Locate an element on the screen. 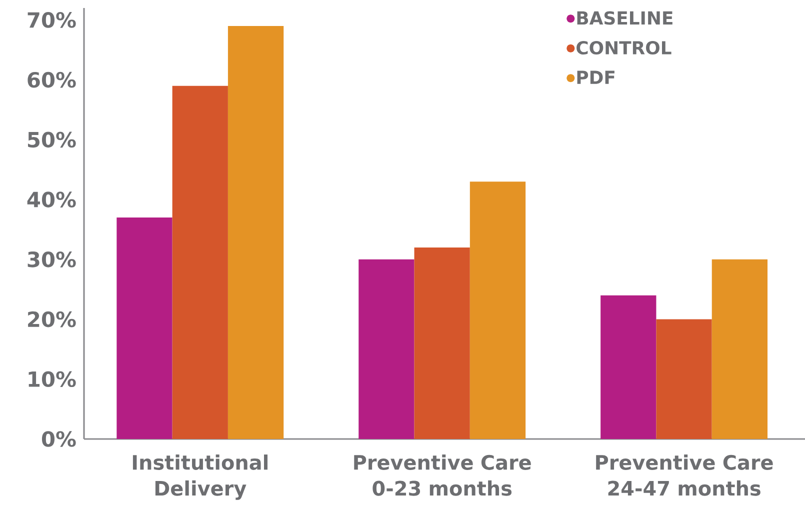  x-tick-label: Preventive Care 24-47 months is located at coordinates (684, 475).